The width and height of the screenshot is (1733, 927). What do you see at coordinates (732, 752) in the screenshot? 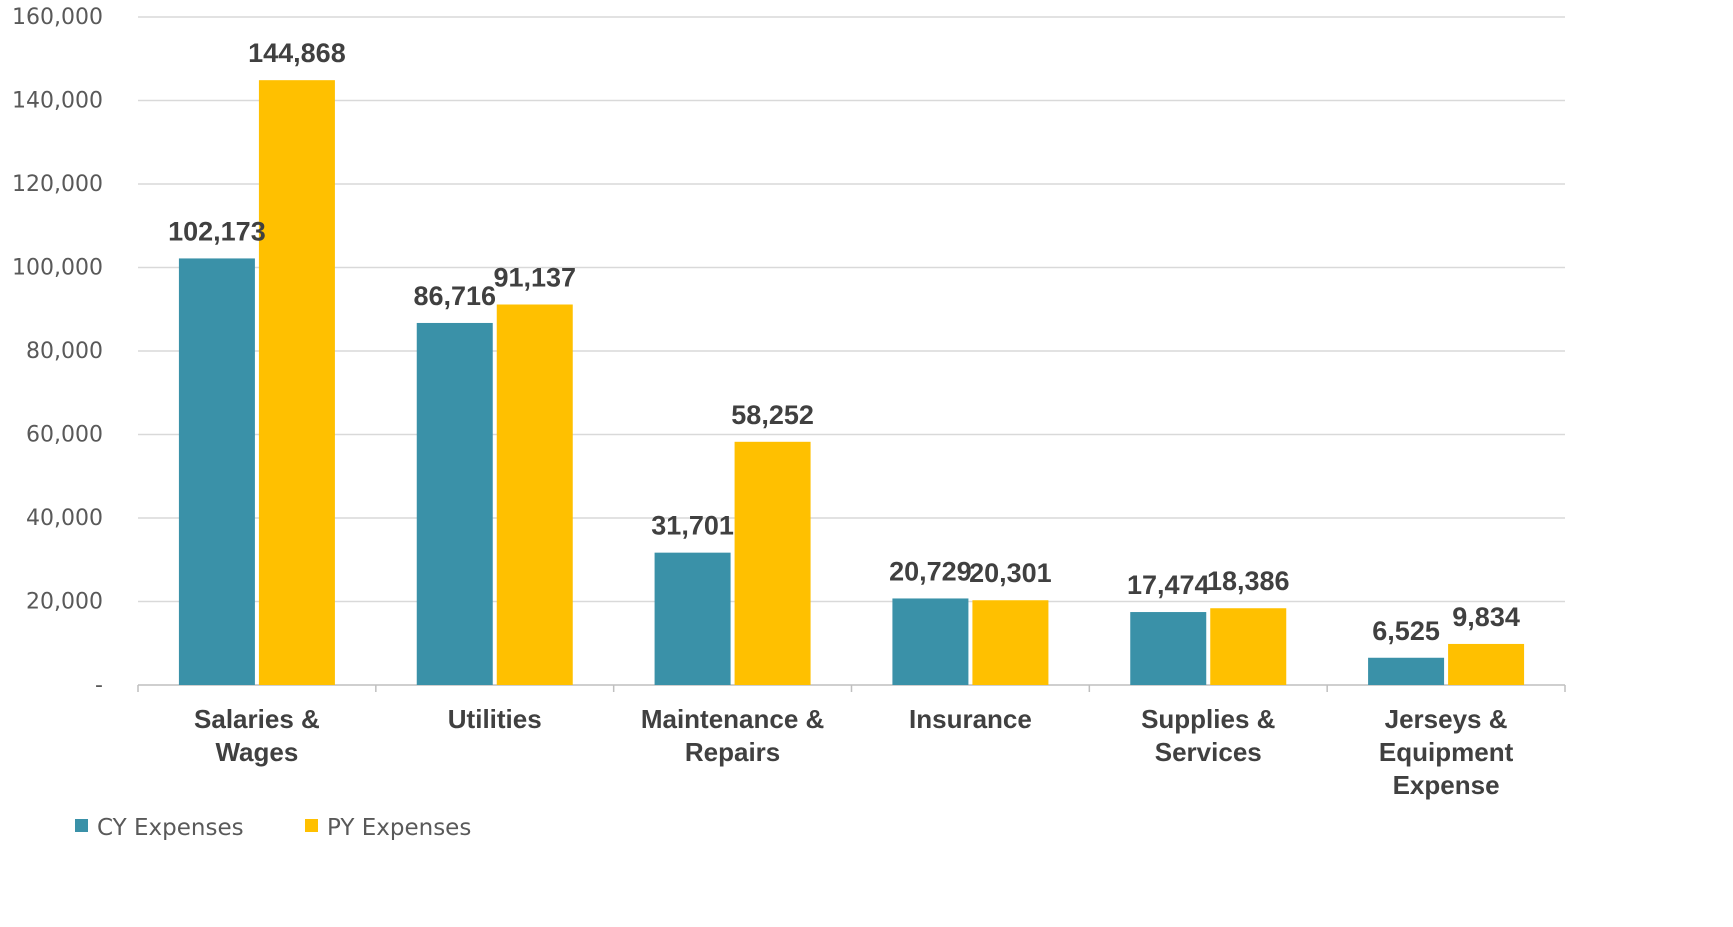
I see `category-label: Repairs` at bounding box center [732, 752].